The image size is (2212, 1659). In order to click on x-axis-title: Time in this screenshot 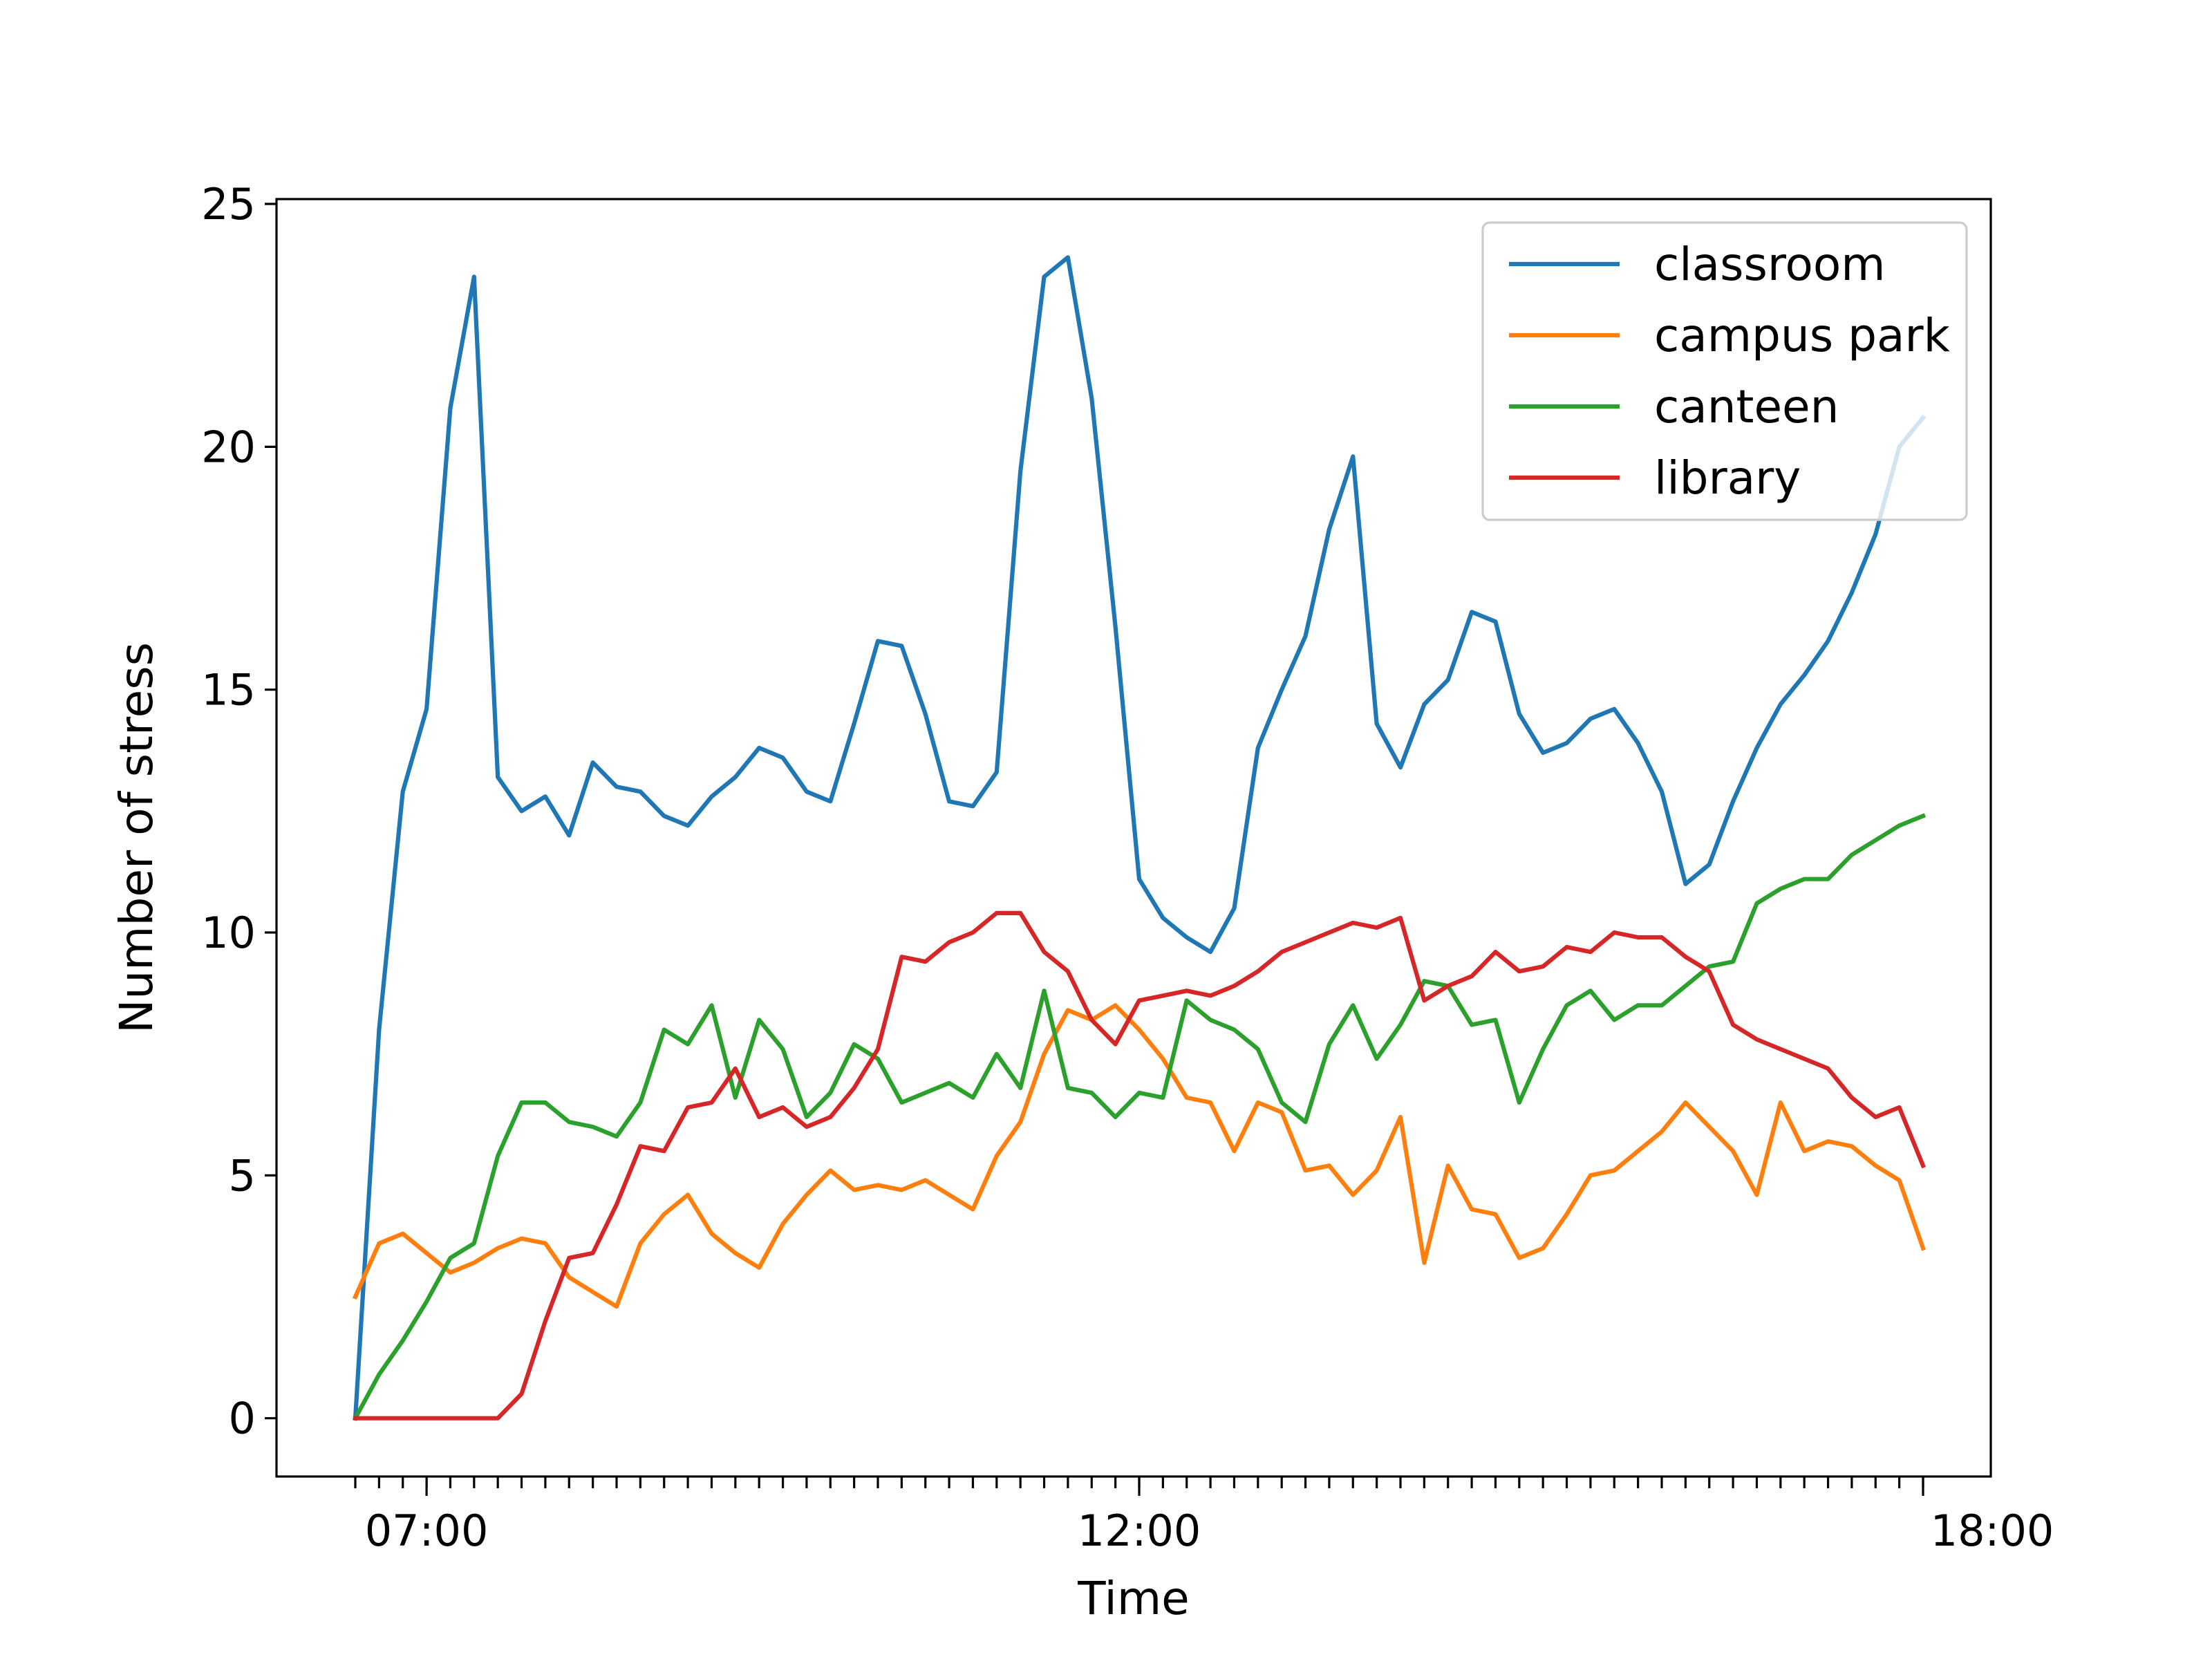, I will do `click(1133, 1598)`.